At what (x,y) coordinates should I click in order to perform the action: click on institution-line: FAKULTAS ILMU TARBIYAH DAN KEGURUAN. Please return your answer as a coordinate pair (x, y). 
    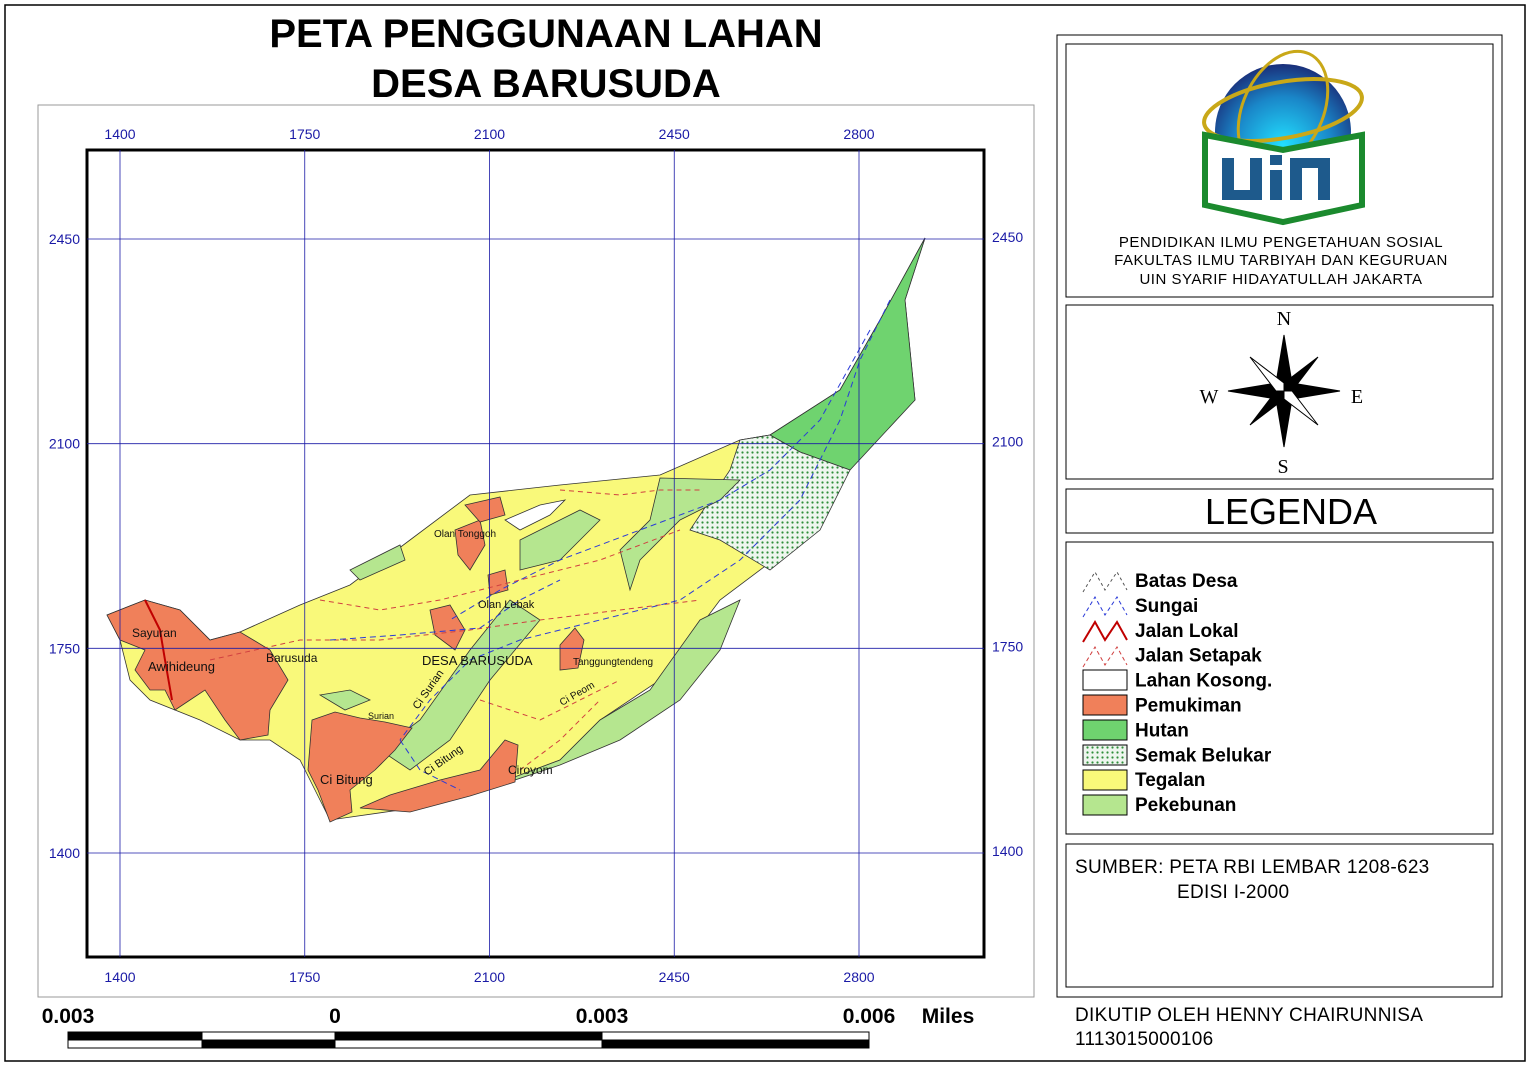
    Looking at the image, I should click on (1281, 260).